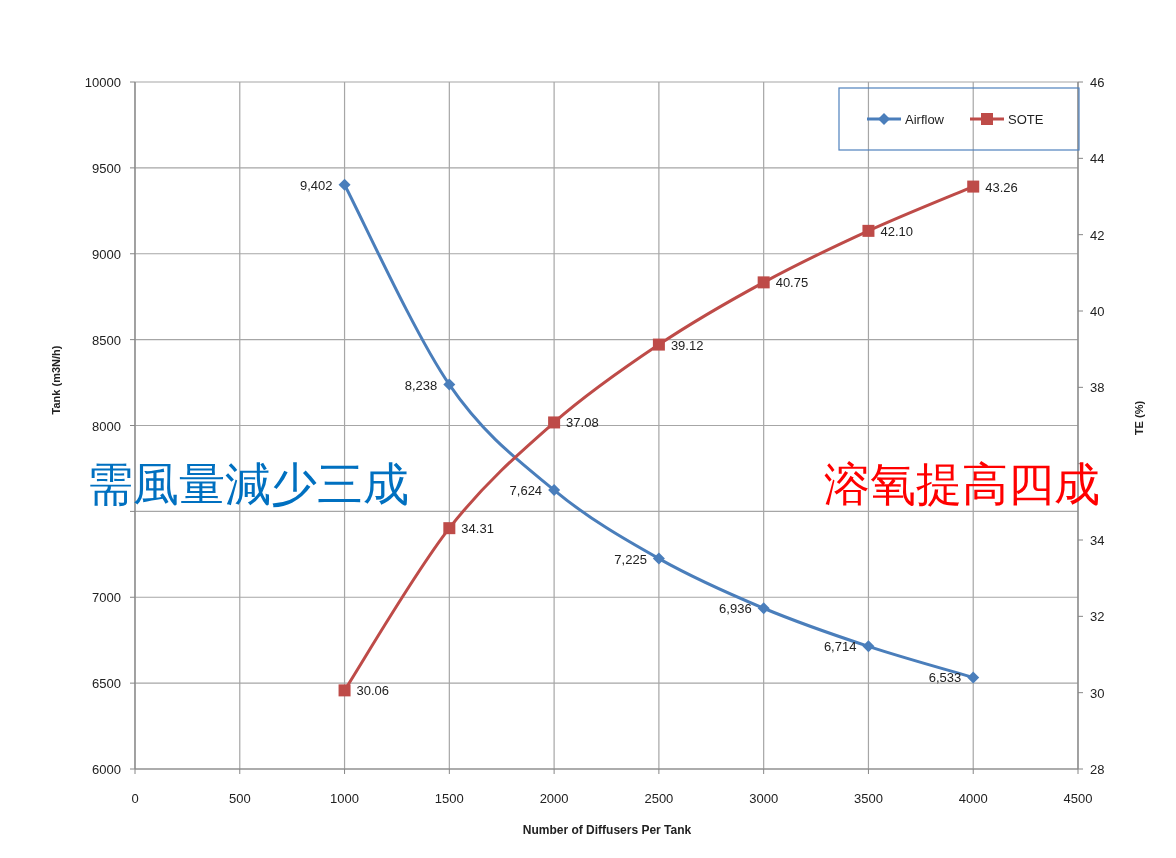 Image resolution: width=1176 pixels, height=858 pixels. I want to click on y2-tick-label: 44, so click(1097, 159).